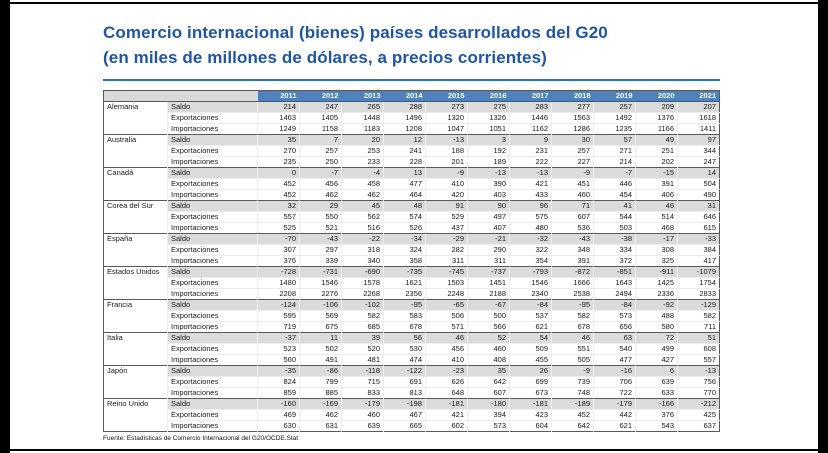 Image resolution: width=828 pixels, height=453 pixels. I want to click on value-cell: 348, so click(572, 250).